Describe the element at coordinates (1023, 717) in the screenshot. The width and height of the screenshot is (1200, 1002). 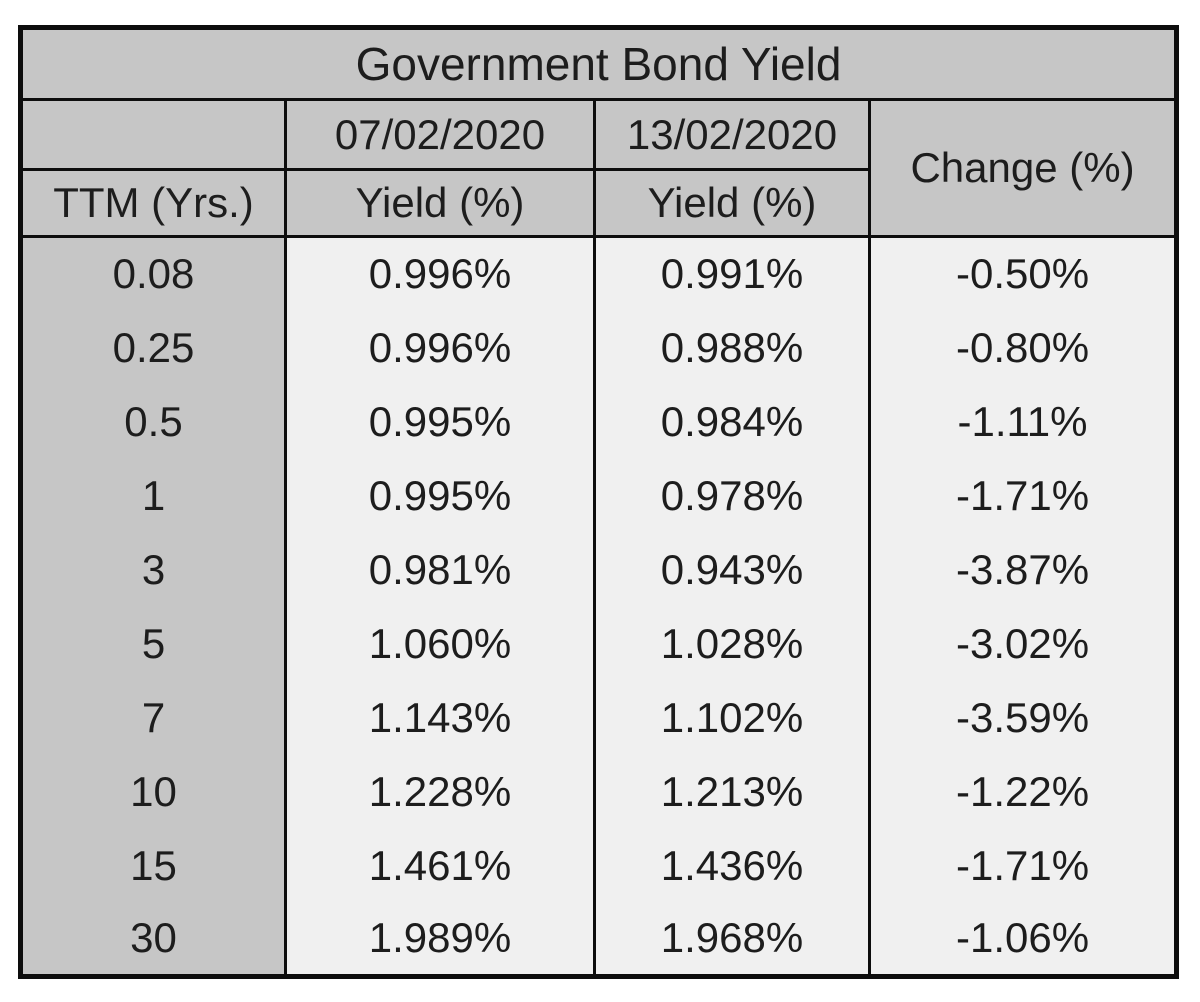
I see `change-value: -3.59%` at that location.